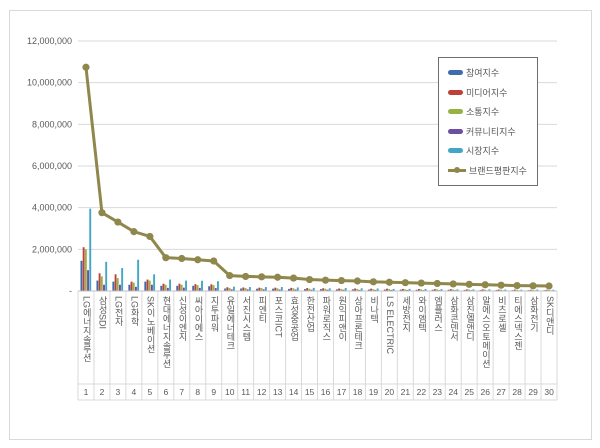  Describe the element at coordinates (533, 314) in the screenshot. I see `x-category-label: 삼화전기` at that location.